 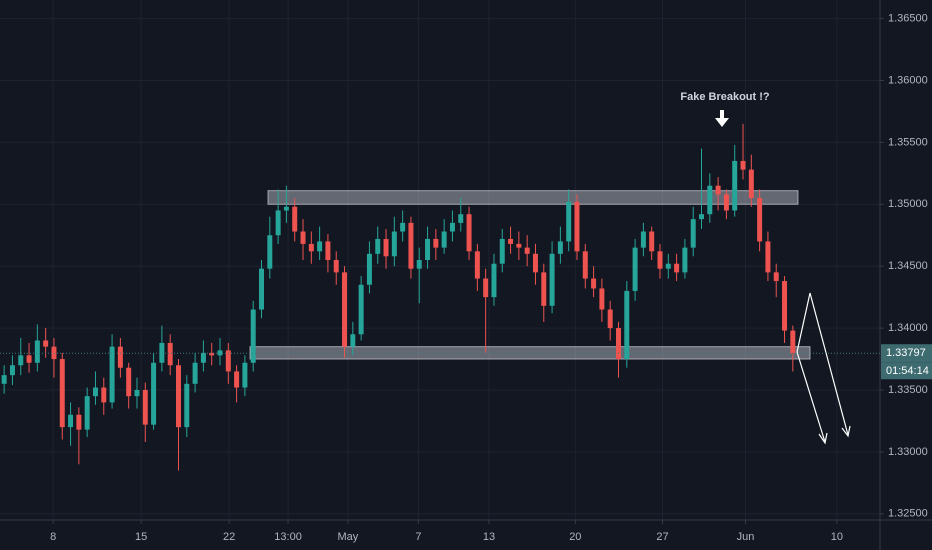 I want to click on annotation: Fake Breakout !?, so click(x=725, y=97).